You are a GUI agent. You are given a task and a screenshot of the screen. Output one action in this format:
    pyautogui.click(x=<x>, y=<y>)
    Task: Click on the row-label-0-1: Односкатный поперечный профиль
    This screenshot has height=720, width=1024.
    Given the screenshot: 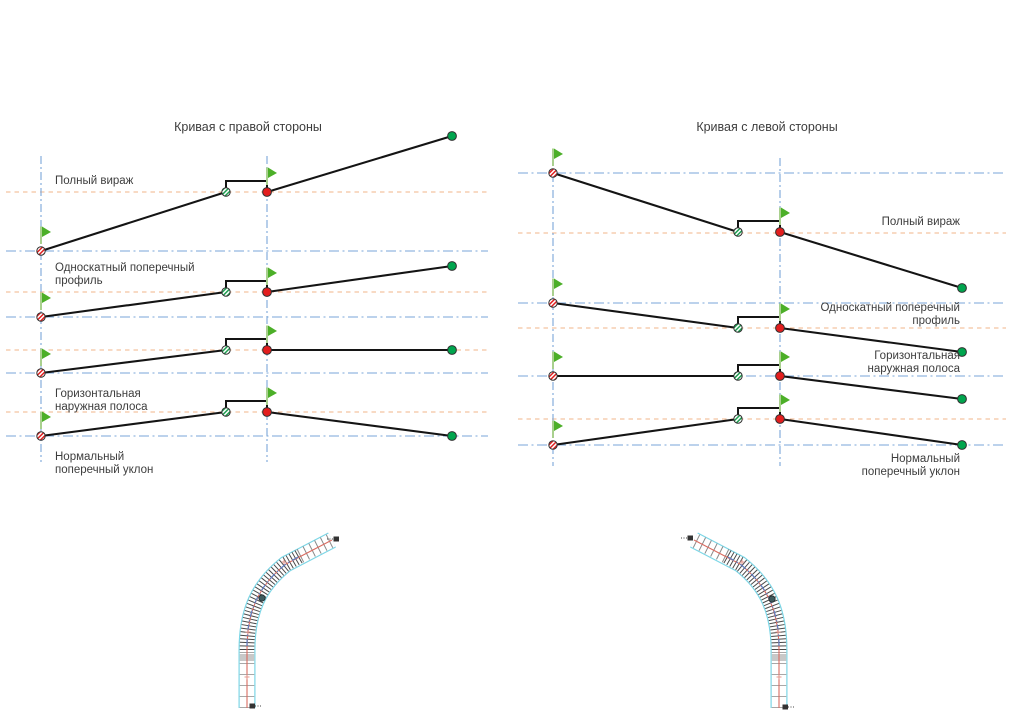 What is the action you would take?
    pyautogui.click(x=125, y=275)
    